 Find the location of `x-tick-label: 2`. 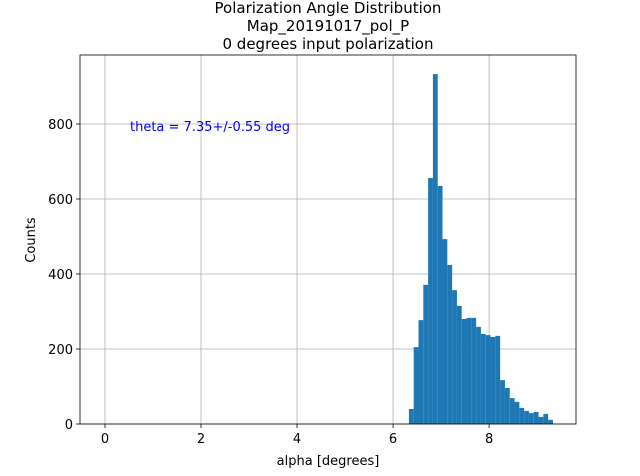

x-tick-label: 2 is located at coordinates (201, 439).